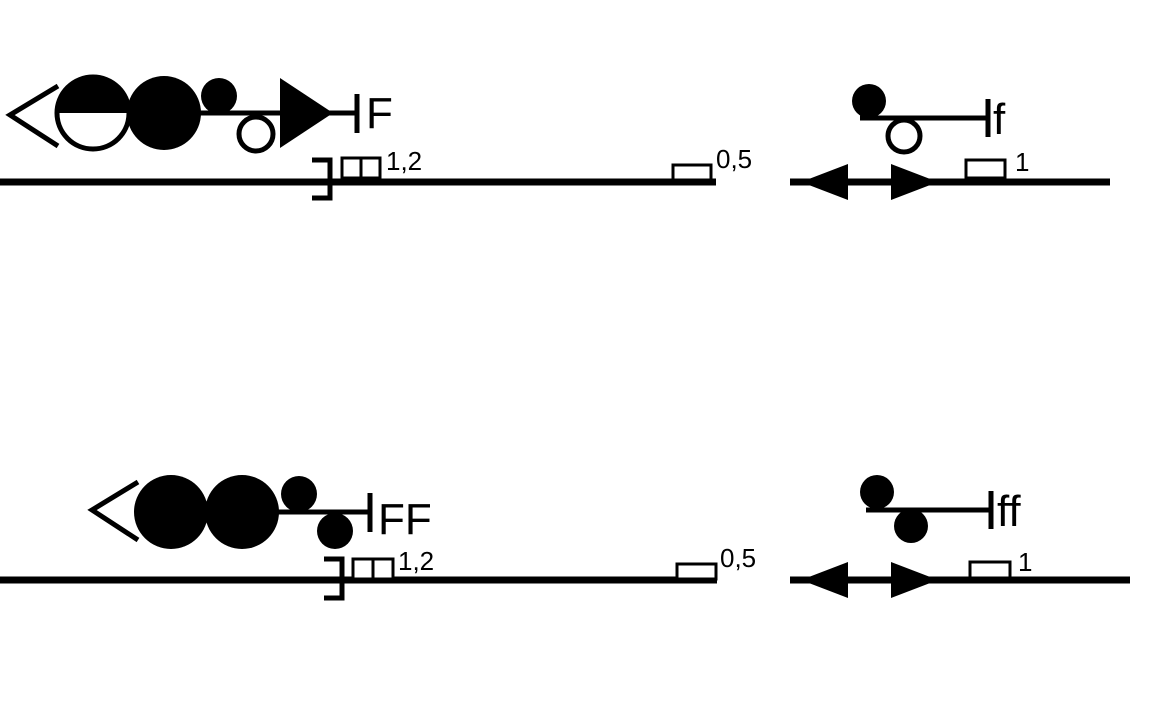  I want to click on signal-ff-group: ff 1, so click(960, 536).